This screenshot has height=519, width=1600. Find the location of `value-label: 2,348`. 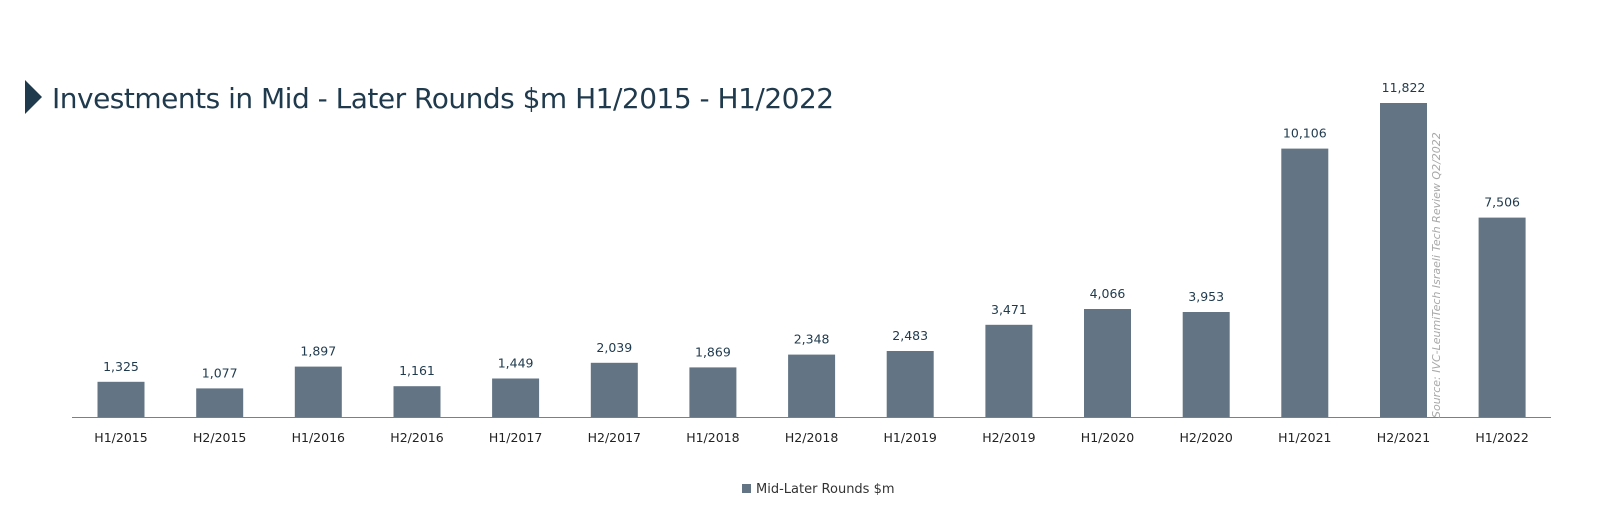

value-label: 2,348 is located at coordinates (812, 339).